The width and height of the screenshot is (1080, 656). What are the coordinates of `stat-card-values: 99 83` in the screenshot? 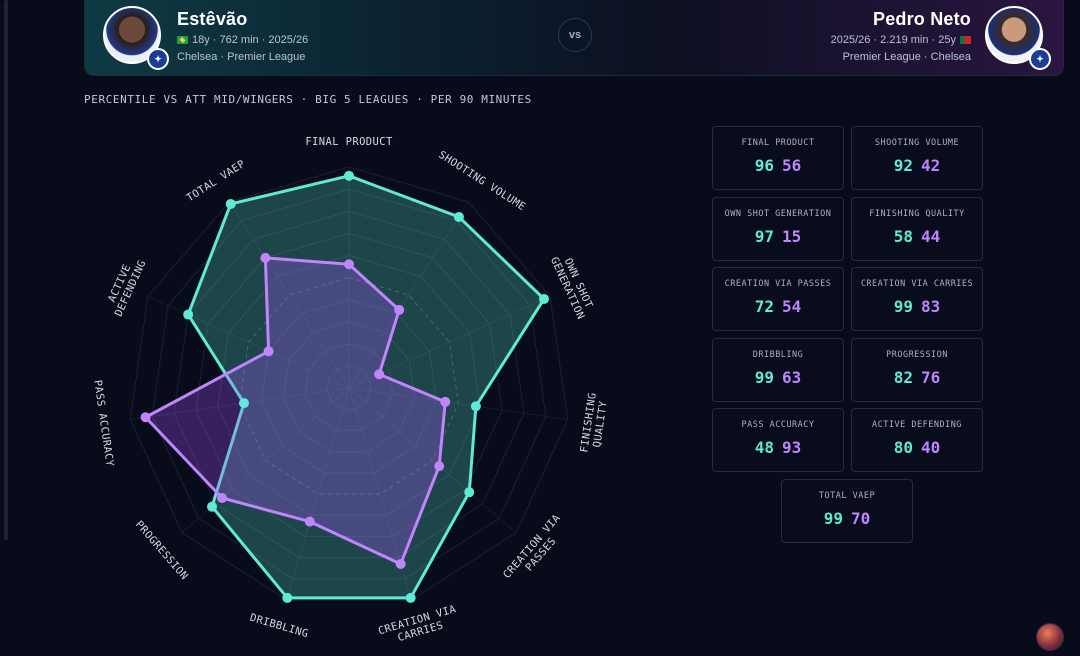 It's located at (917, 306).